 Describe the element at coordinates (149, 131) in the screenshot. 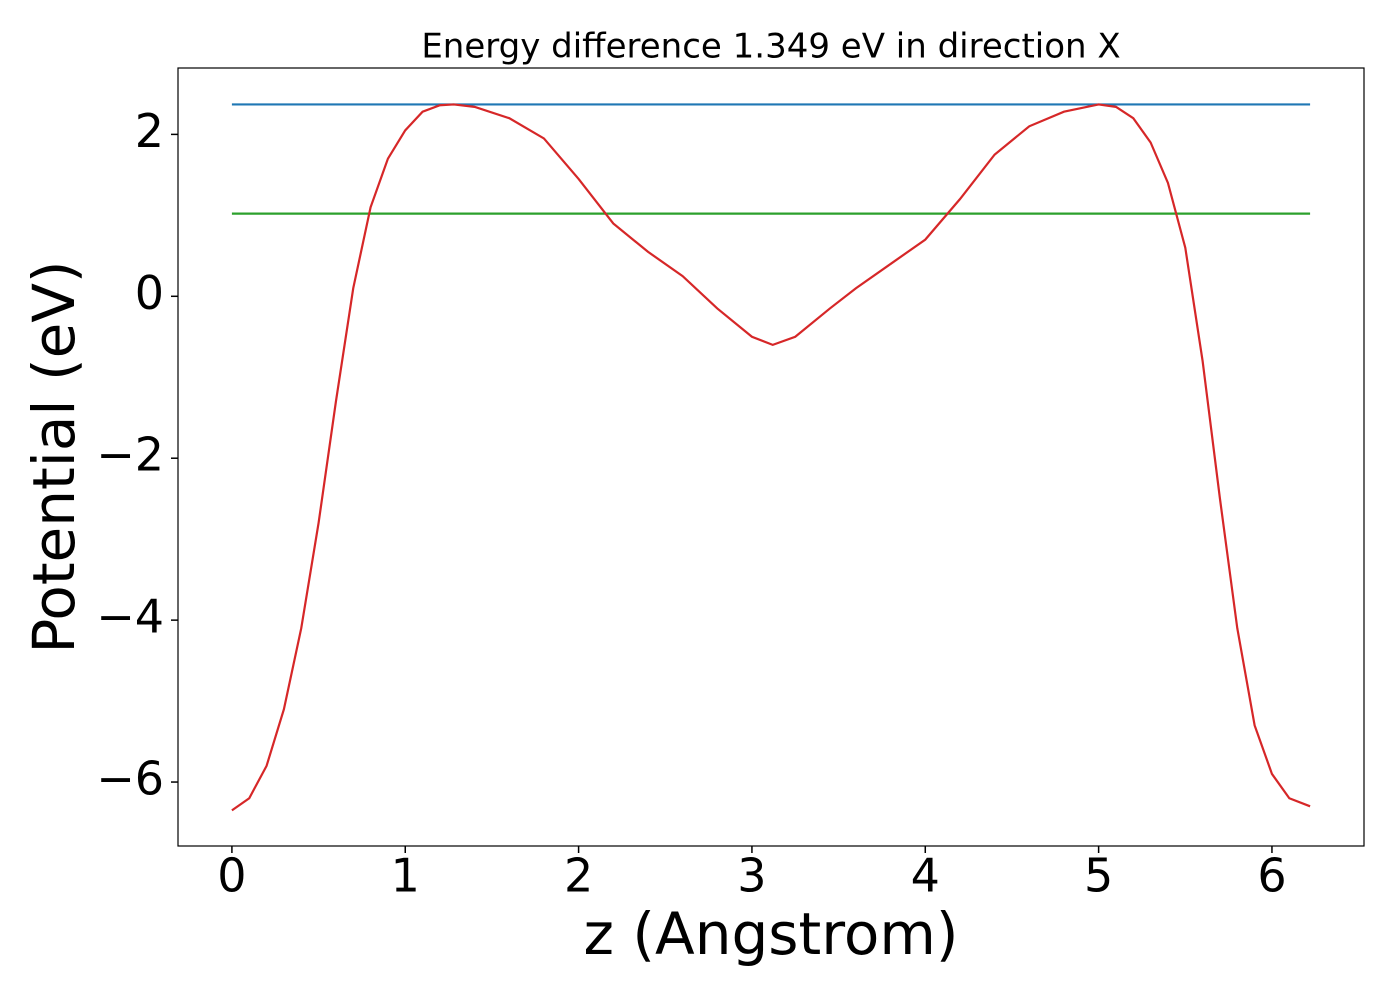

I see `y-tick-label: 2` at that location.